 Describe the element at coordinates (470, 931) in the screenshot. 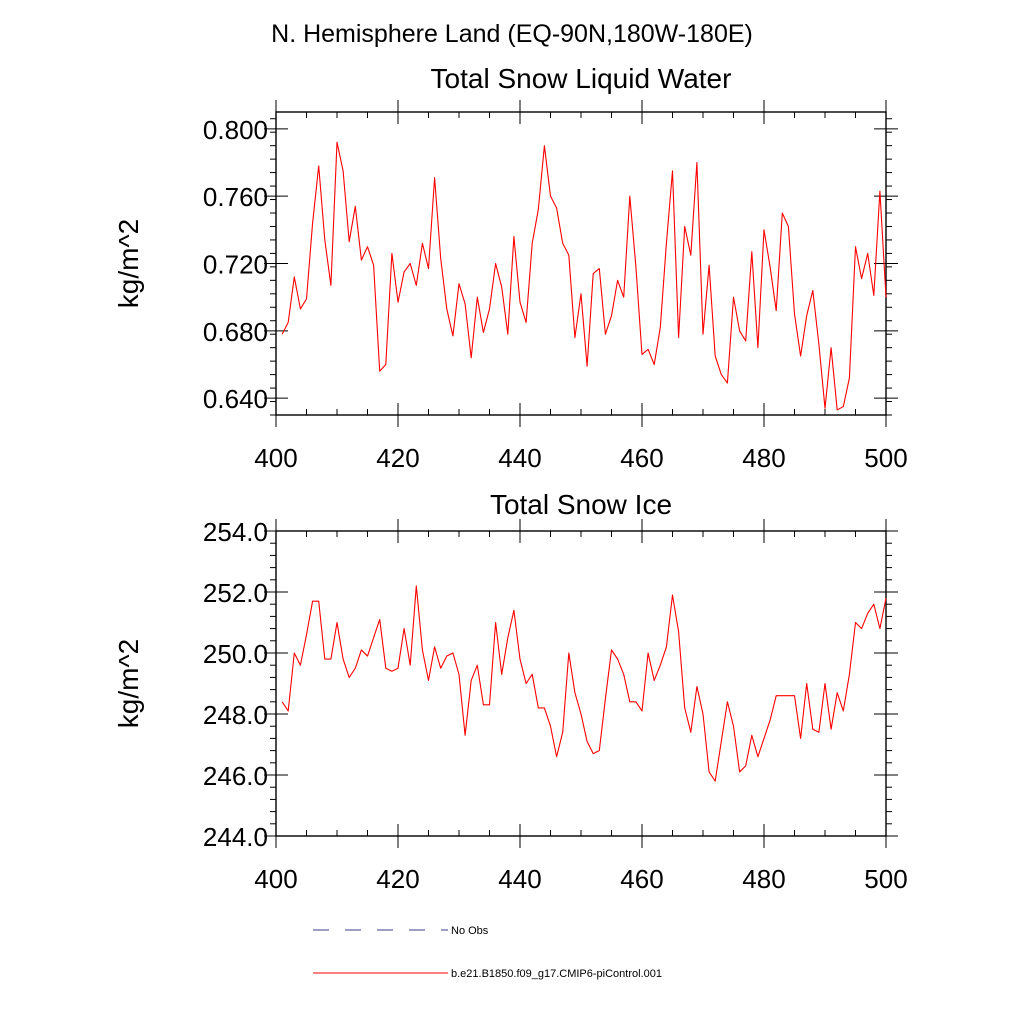

I see `legend-label: No Obs` at that location.